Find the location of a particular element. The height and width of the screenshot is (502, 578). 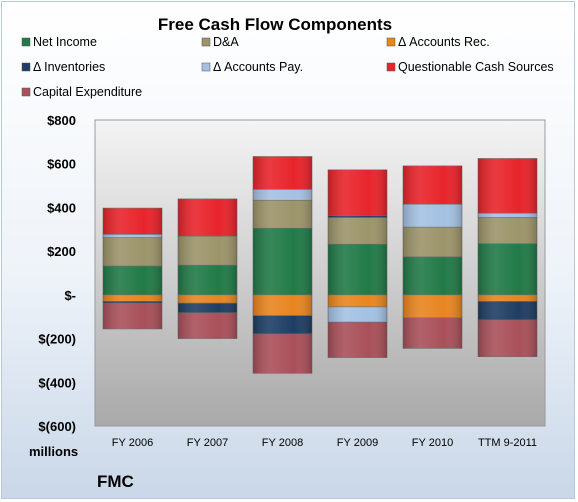

legend-item: D&A is located at coordinates (220, 42).